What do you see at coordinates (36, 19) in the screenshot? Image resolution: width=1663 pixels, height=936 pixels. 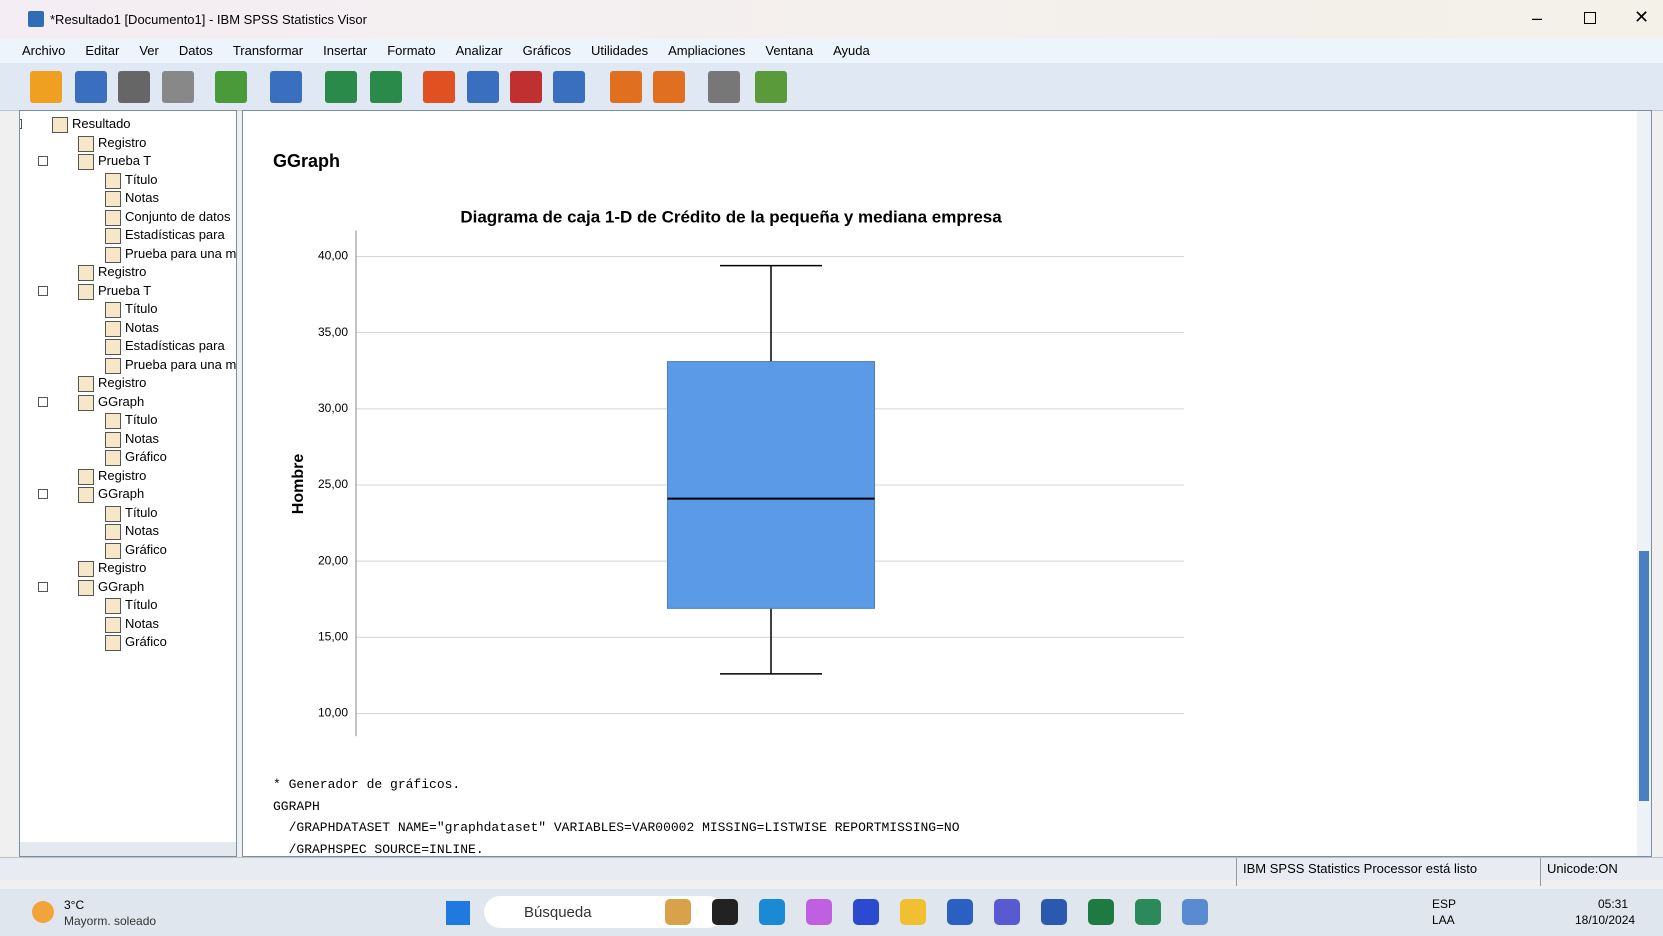 I see `app-icon` at bounding box center [36, 19].